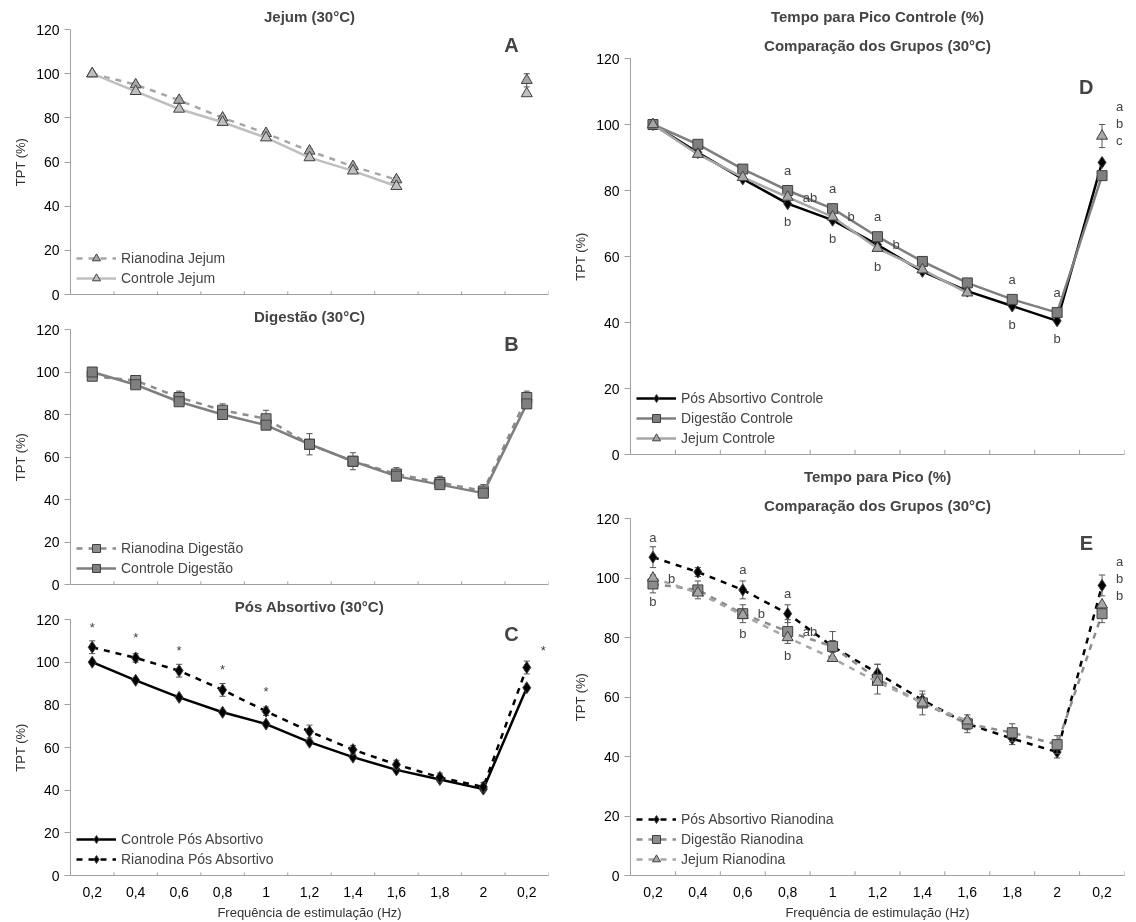 The height and width of the screenshot is (922, 1136). What do you see at coordinates (182, 548) in the screenshot?
I see `legend-label: Rianodina Digestão` at bounding box center [182, 548].